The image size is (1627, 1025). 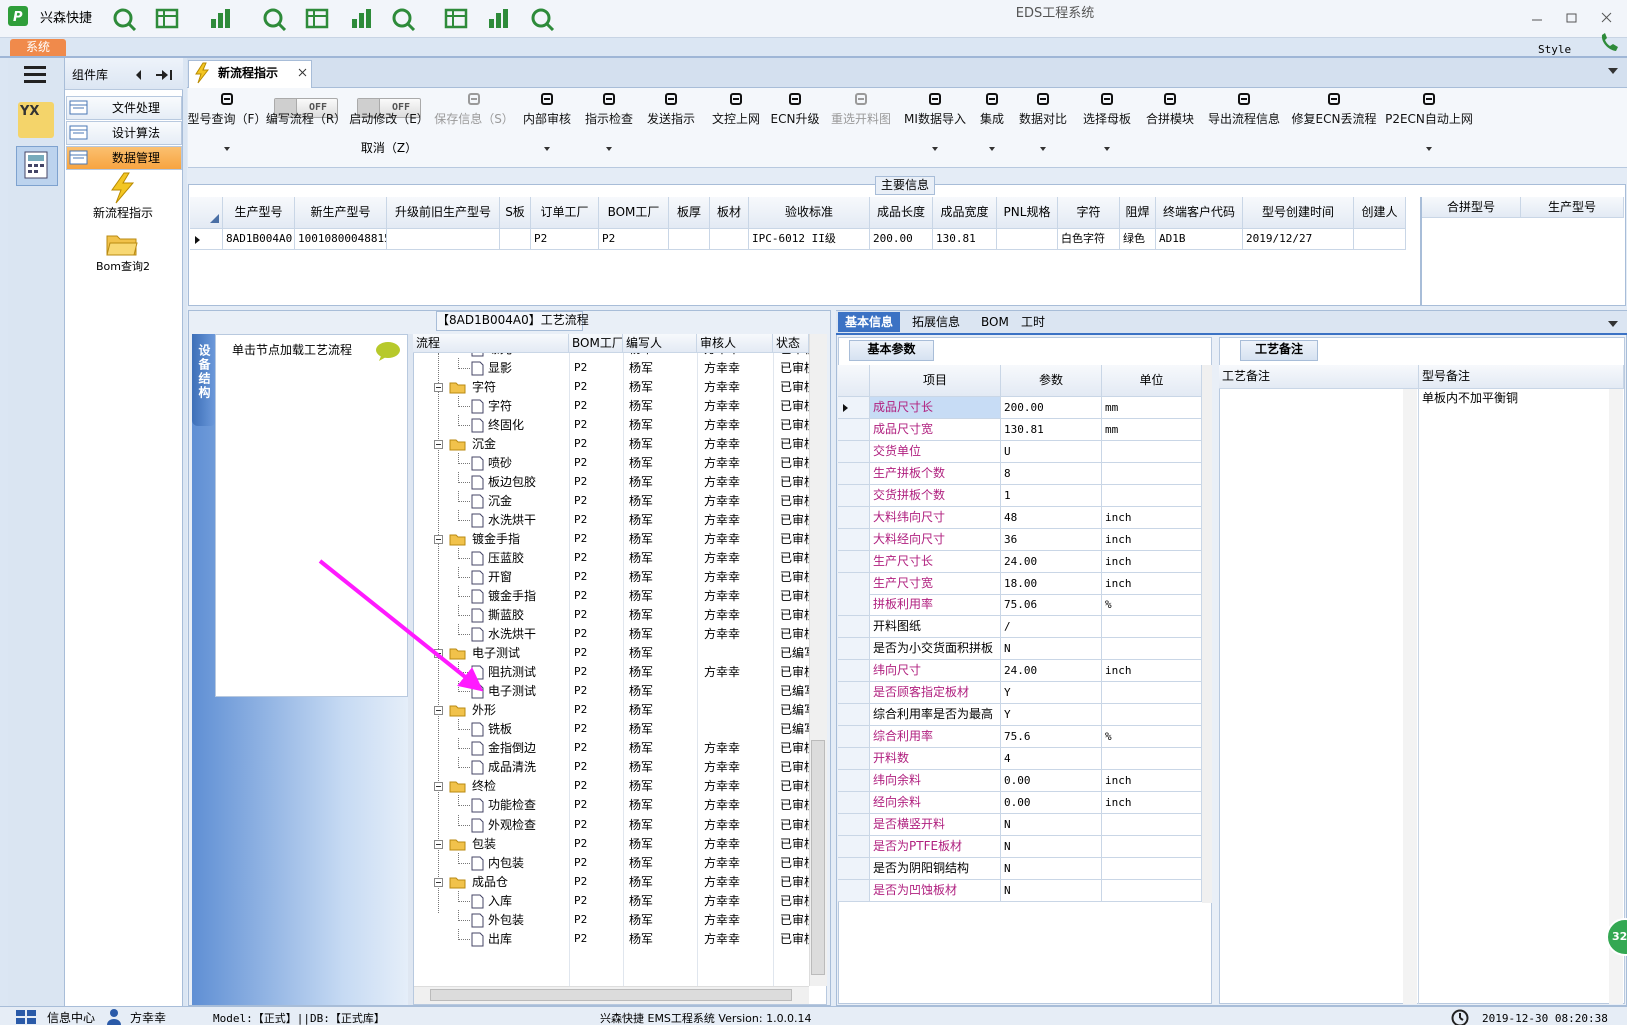 I want to click on param-name: 是否顾客指定板材, so click(x=935, y=693).